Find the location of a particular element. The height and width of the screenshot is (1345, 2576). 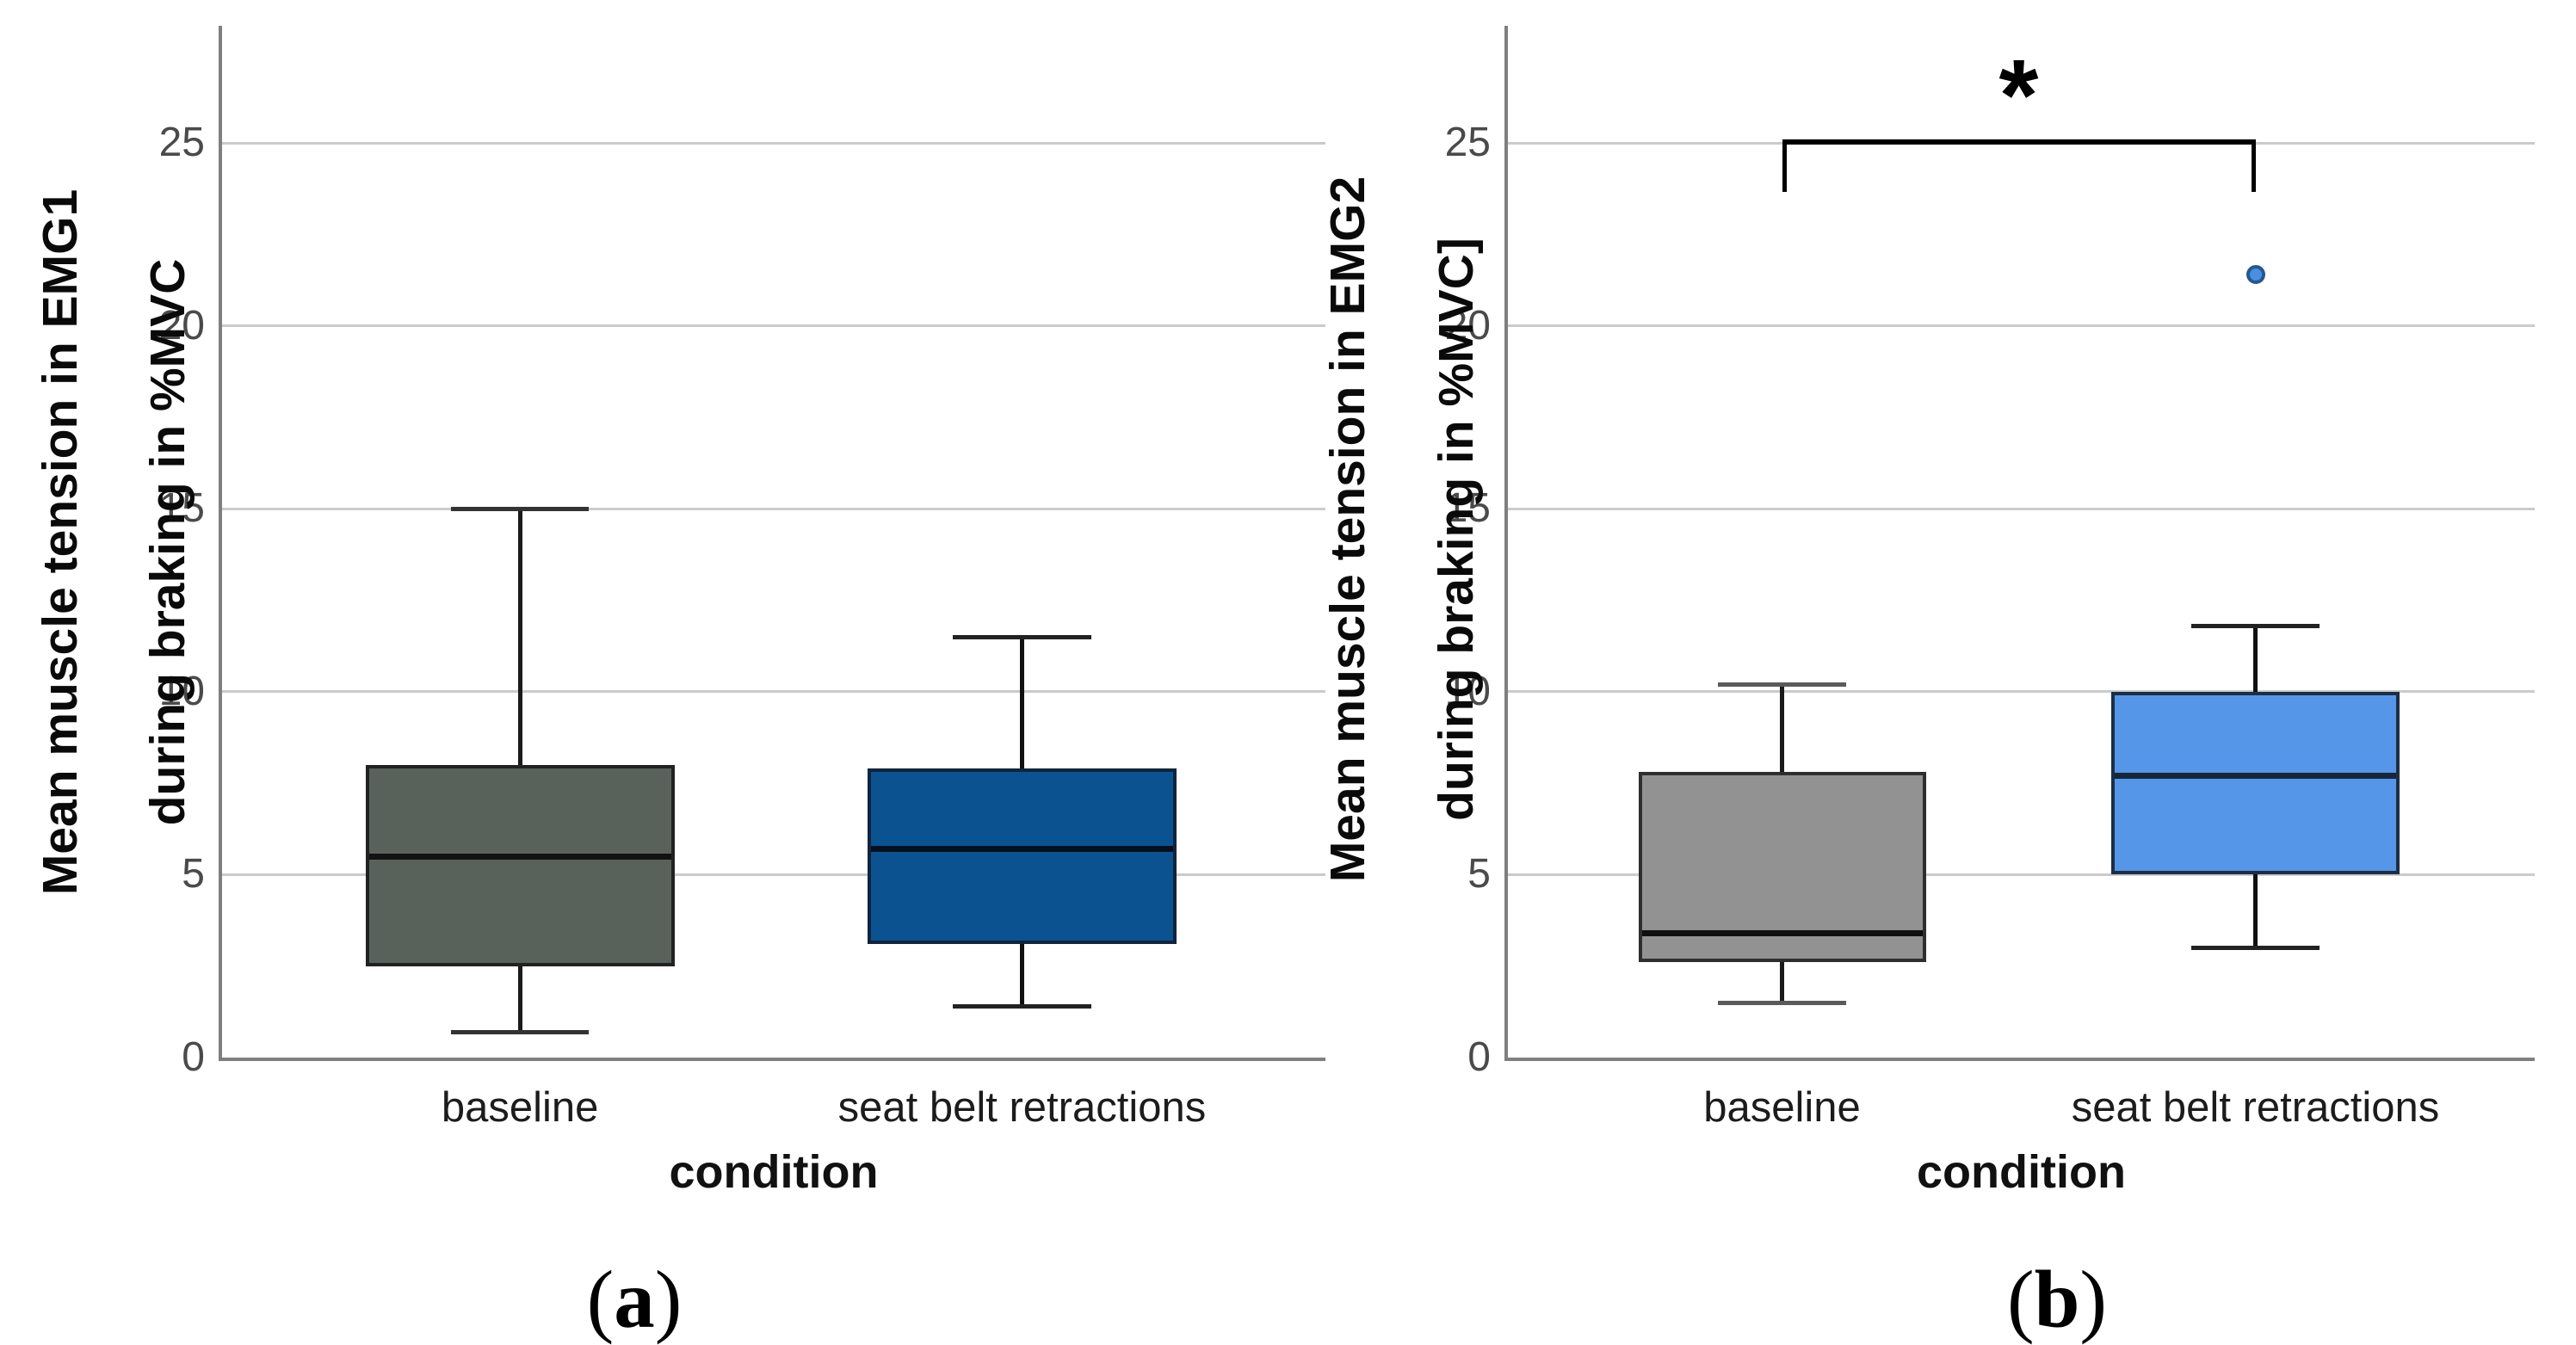

caption-b-close: ) is located at coordinates (2093, 1299).